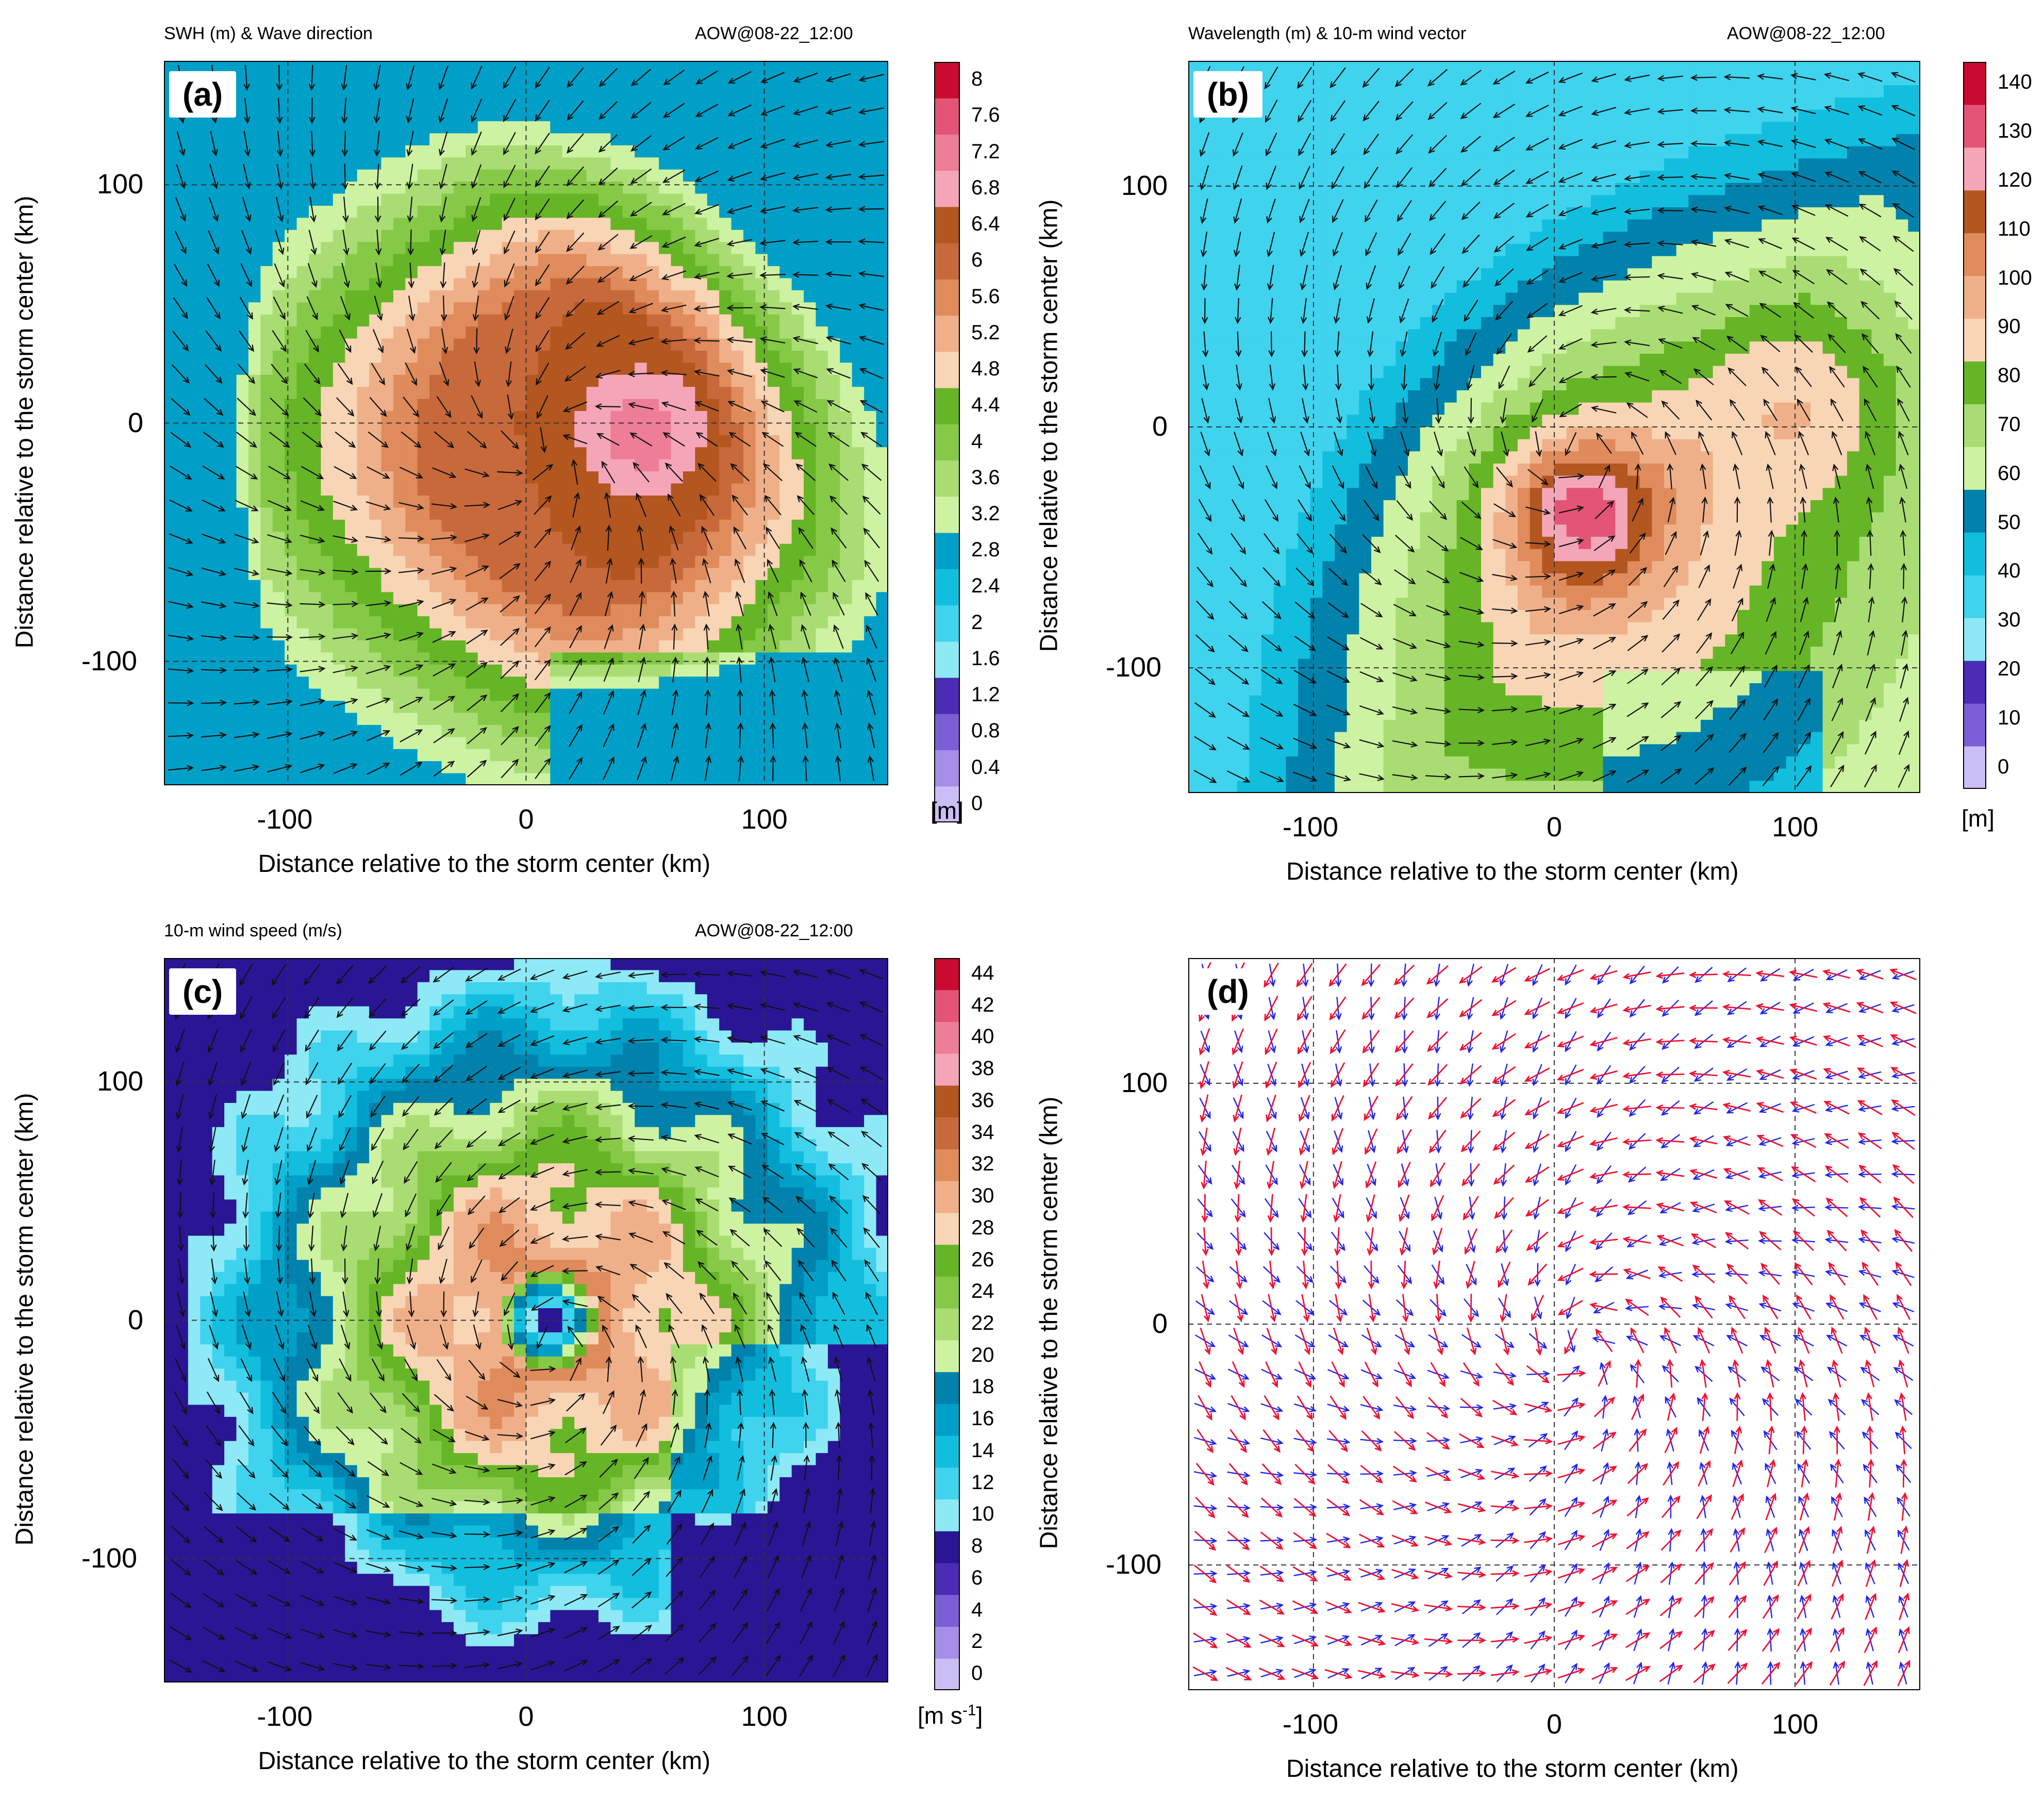 The height and width of the screenshot is (1815, 2044). Describe the element at coordinates (526, 423) in the screenshot. I see `panel-0-plot-area` at that location.